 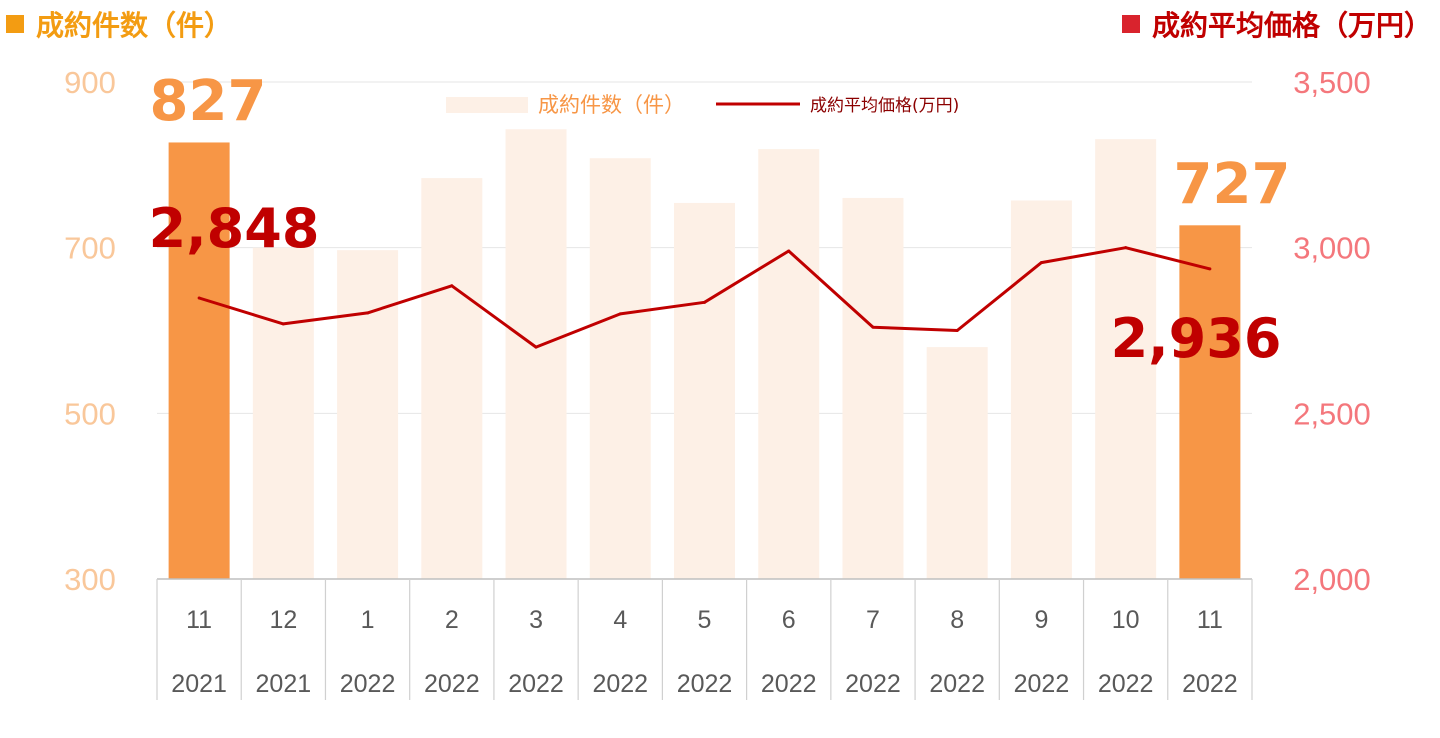 I want to click on right-axis-tick: 3,500, so click(x=1332, y=82).